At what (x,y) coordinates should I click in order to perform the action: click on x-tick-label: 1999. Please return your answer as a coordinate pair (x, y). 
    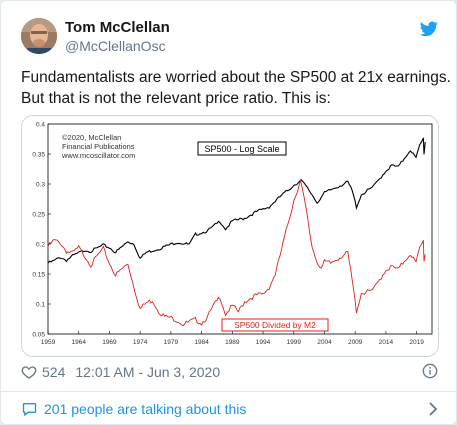
    Looking at the image, I should click on (294, 342).